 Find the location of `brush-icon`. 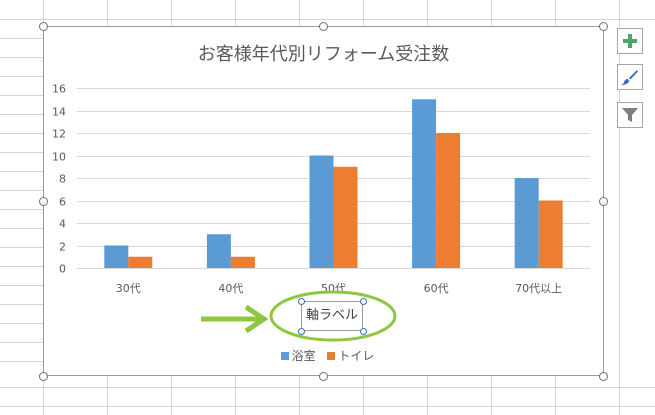

brush-icon is located at coordinates (630, 77).